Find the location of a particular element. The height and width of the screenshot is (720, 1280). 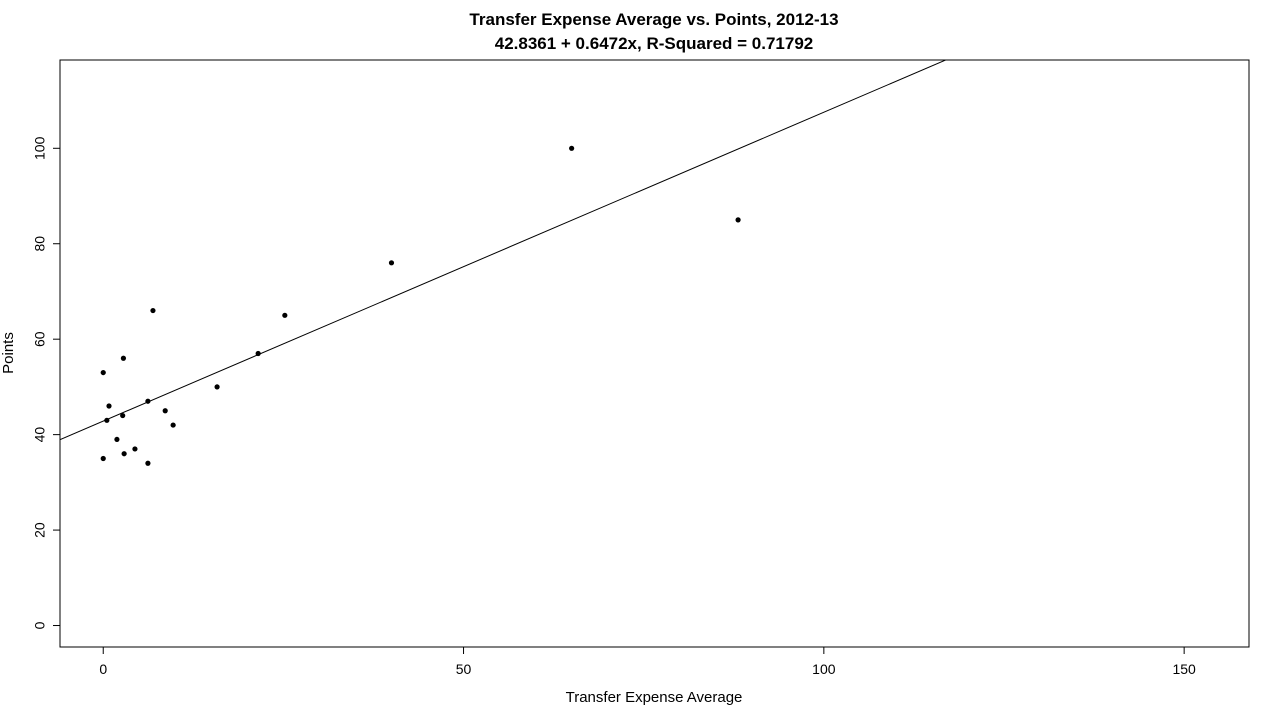

chart-subtitle: 42.8361 + 0.6472x, R-Squared = 0.71792 is located at coordinates (654, 43).